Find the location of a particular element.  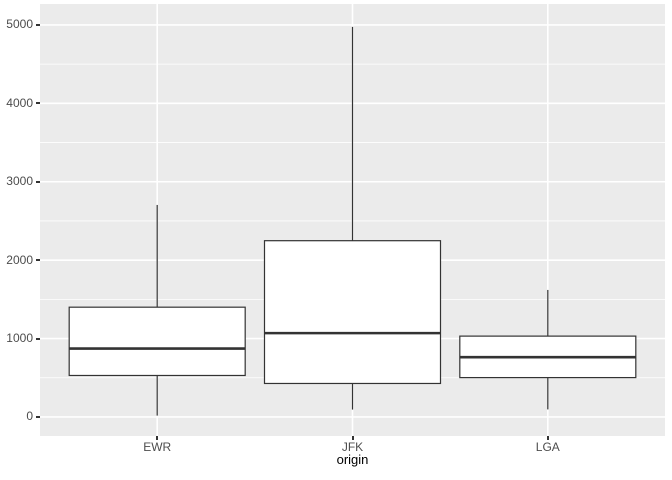

y-tick-label: 2000 is located at coordinates (19, 259).